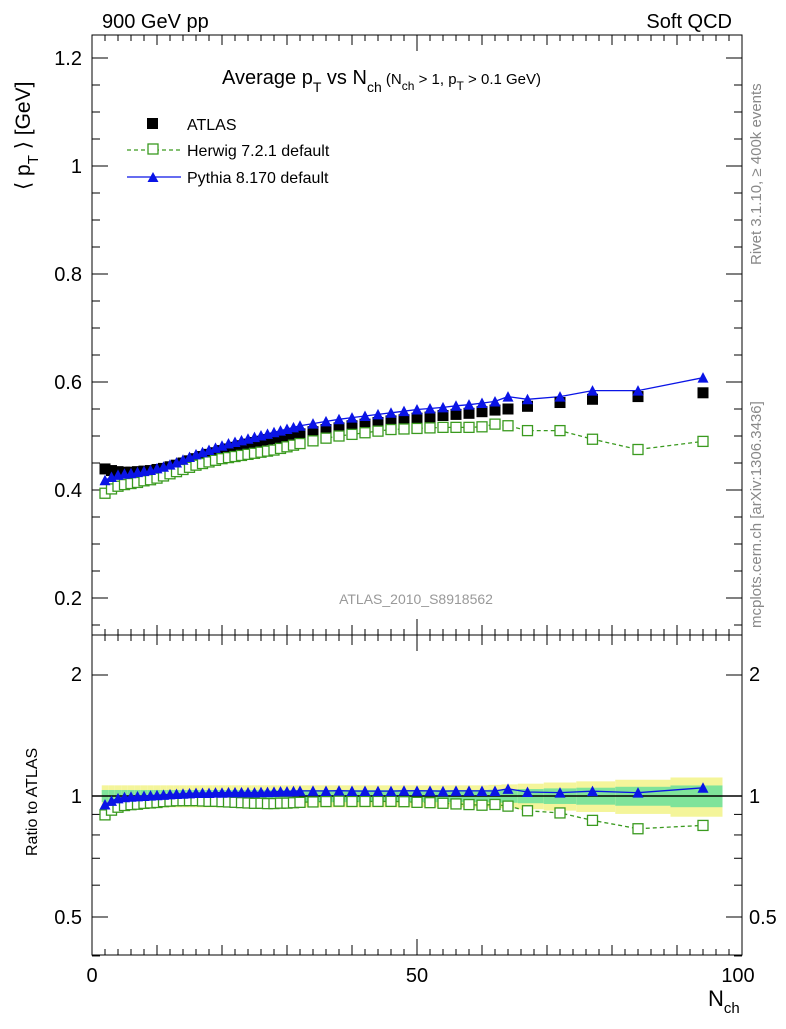 This screenshot has width=786, height=1029. Describe the element at coordinates (68, 491) in the screenshot. I see `y-tick-label: 0.4` at that location.